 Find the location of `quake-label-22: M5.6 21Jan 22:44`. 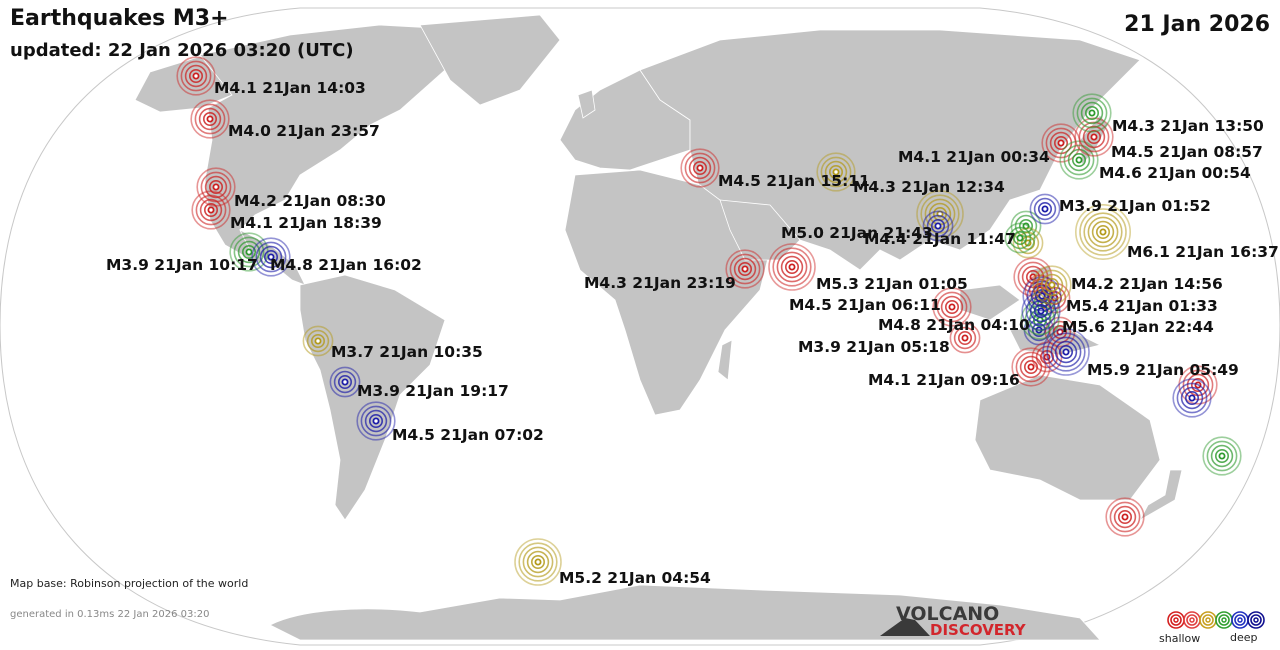

quake-label-22: M5.6 21Jan 22:44 is located at coordinates (1138, 327).